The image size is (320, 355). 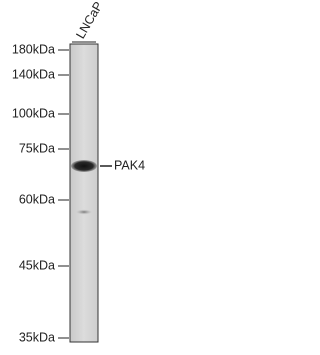 What do you see at coordinates (37, 199) in the screenshot?
I see `marker-label: 60kDa` at bounding box center [37, 199].